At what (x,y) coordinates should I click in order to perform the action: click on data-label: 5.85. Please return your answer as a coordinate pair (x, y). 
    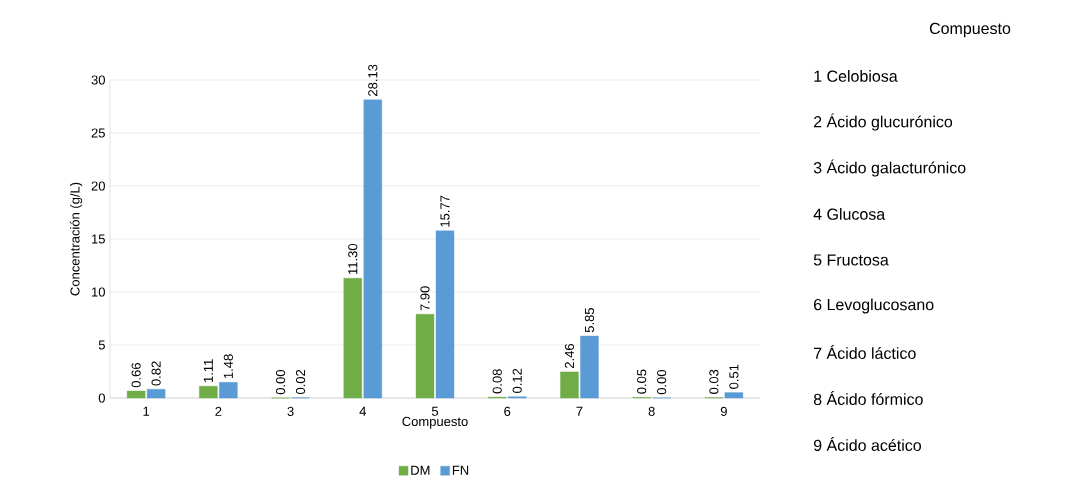
    Looking at the image, I should click on (589, 320).